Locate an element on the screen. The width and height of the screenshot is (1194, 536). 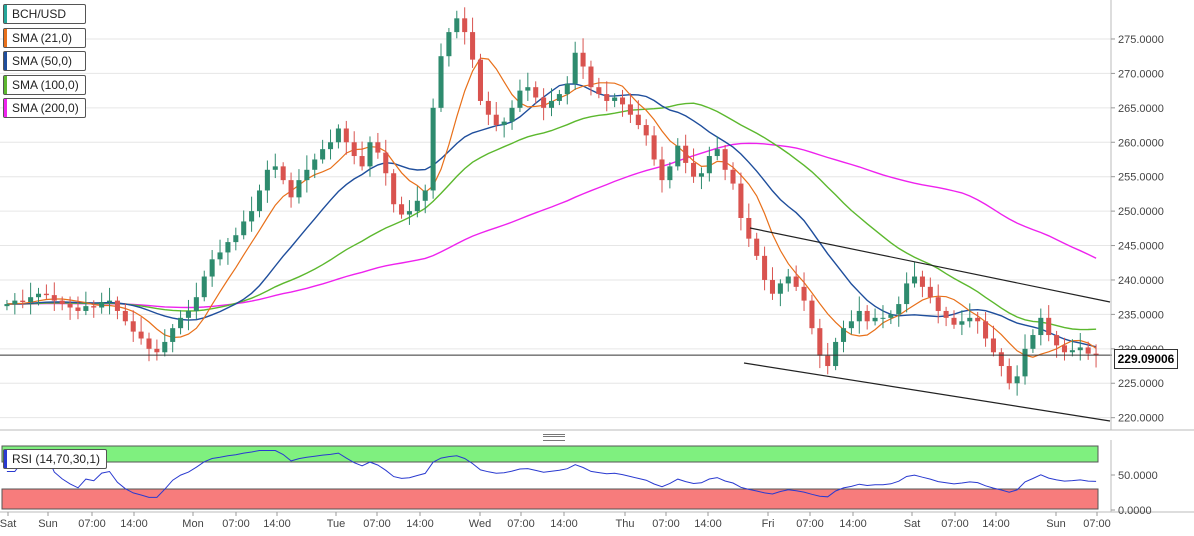
rsi-panel is located at coordinates (550, 477).